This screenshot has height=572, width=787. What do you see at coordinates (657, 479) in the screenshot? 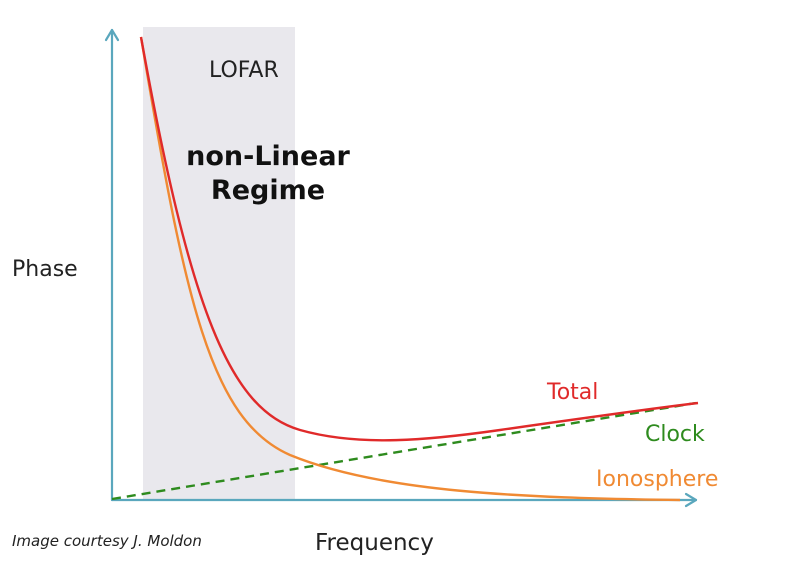
I see `ionosphere-curve-label: Ionosphere` at bounding box center [657, 479].